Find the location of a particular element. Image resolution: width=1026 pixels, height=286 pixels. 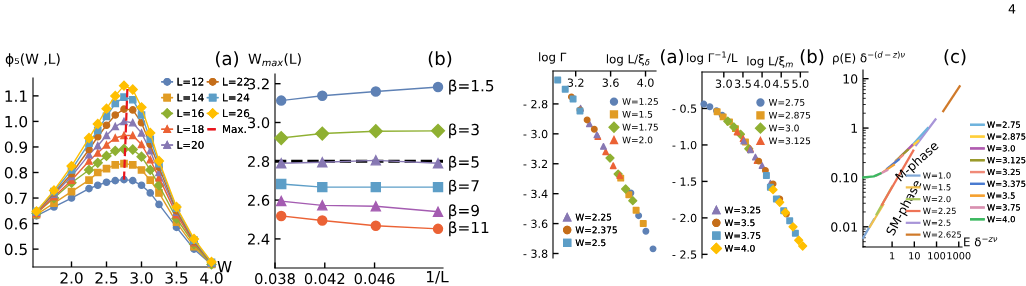

x-tick-label: 5.0 is located at coordinates (800, 83).